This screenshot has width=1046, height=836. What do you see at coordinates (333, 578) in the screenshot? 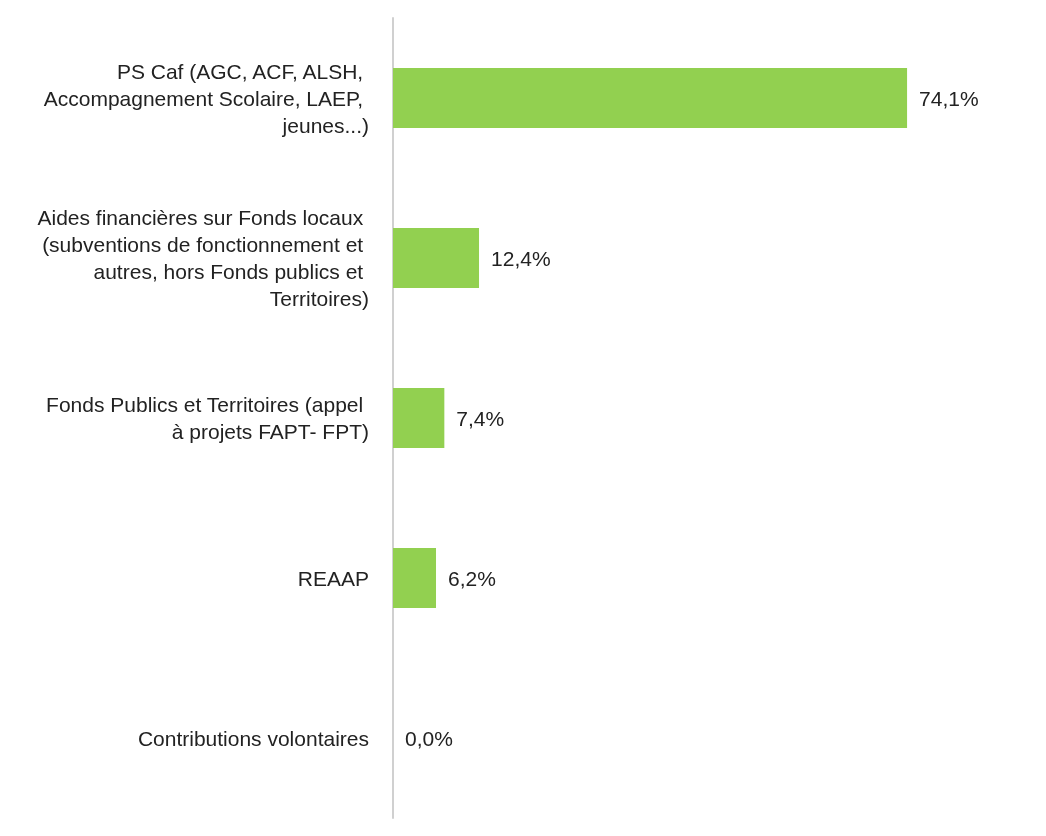
I see `y-tick-label: REAAP` at bounding box center [333, 578].